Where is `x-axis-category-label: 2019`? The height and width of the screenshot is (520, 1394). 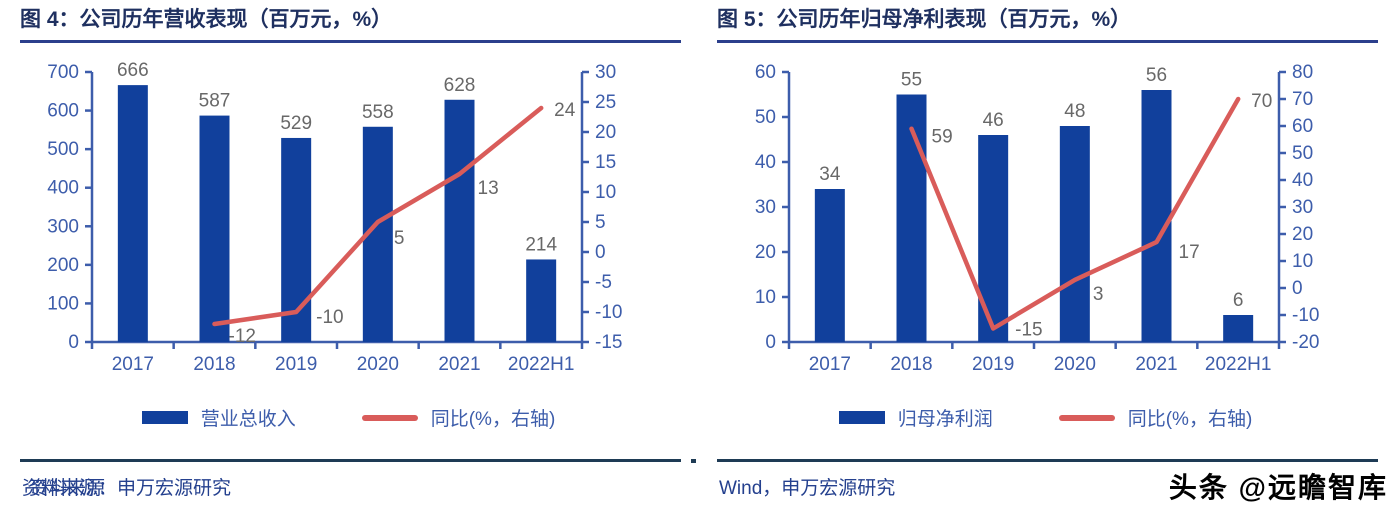
x-axis-category-label: 2019 is located at coordinates (296, 364).